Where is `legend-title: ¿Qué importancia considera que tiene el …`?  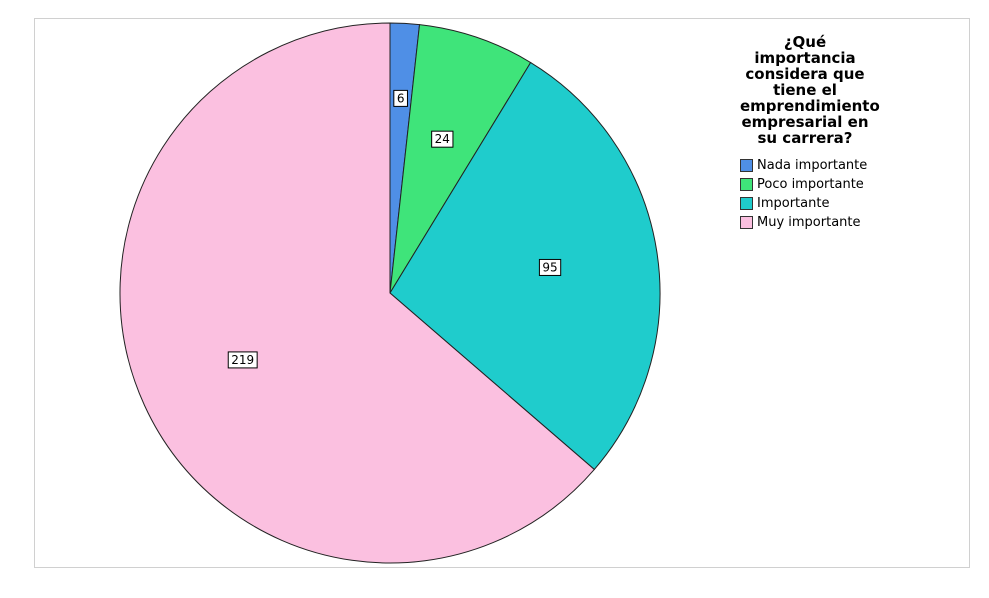
legend-title: ¿Qué importancia considera que tiene el … is located at coordinates (810, 90).